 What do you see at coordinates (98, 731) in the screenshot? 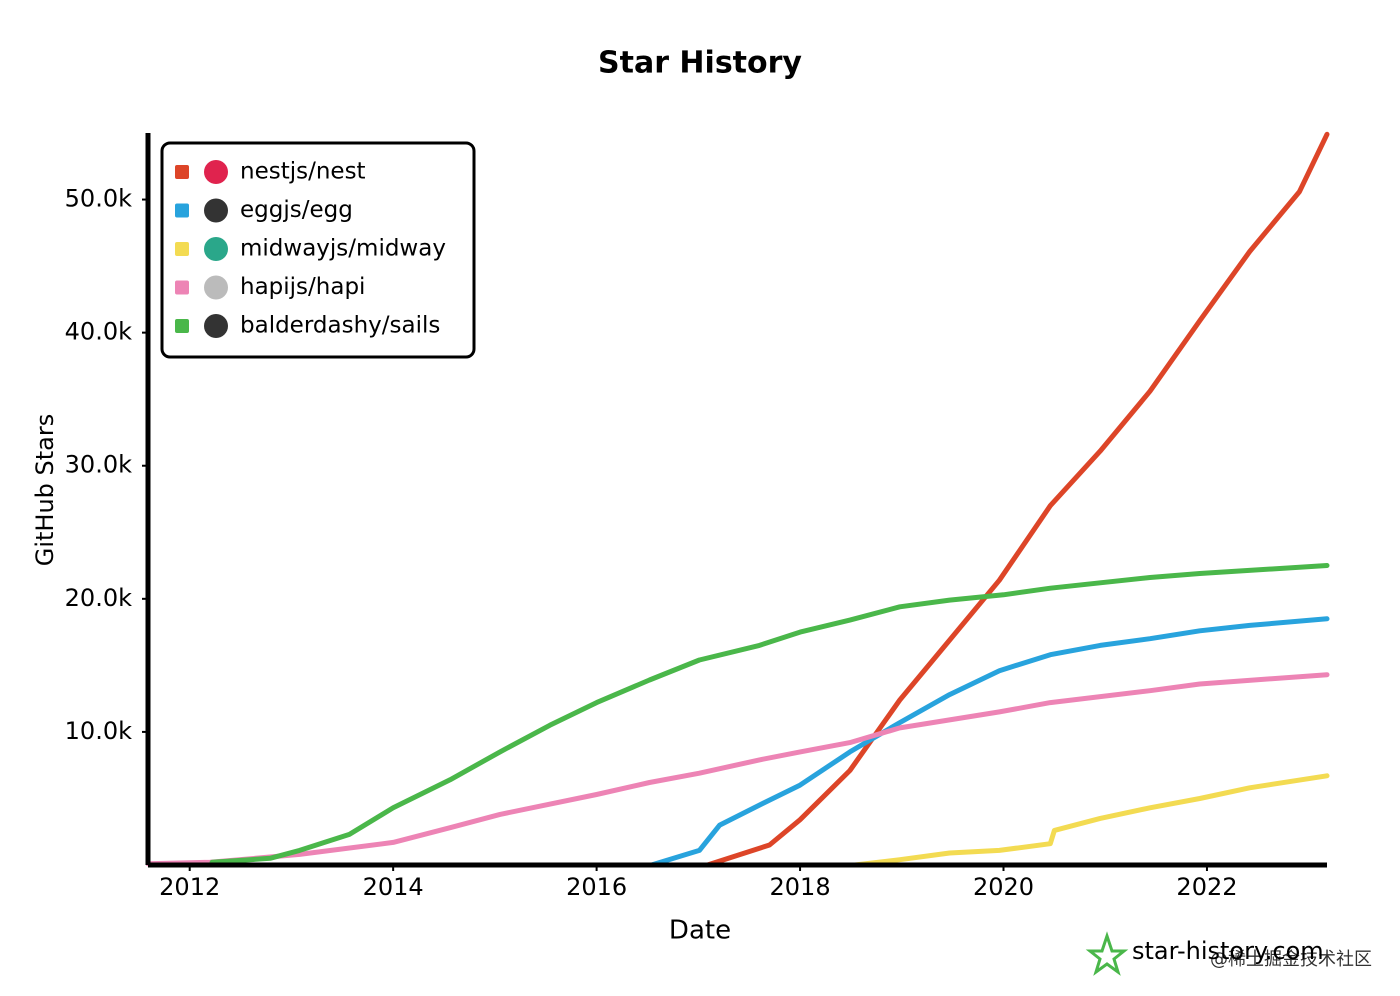
I see `y-tick-label: 10.0k` at bounding box center [98, 731].